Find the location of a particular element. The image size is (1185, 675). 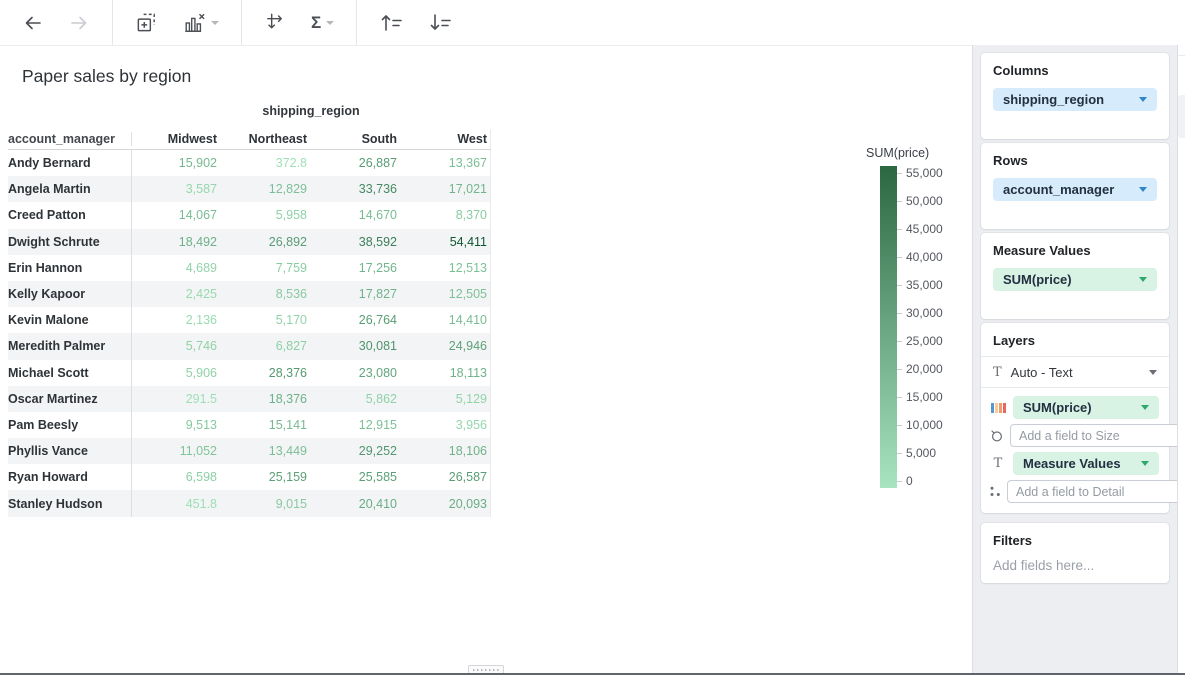

value-cell: 13,449 is located at coordinates (287, 451).